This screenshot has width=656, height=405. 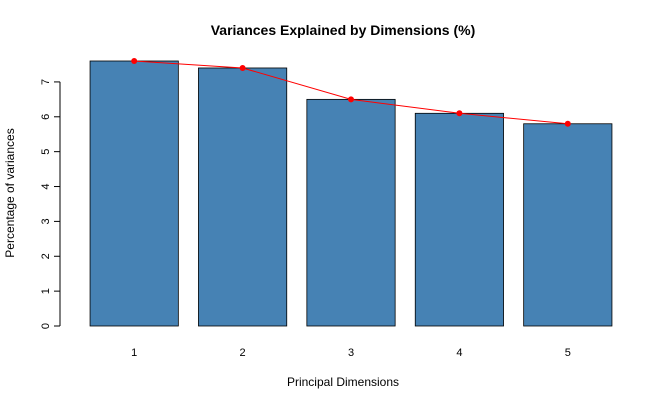 What do you see at coordinates (46, 117) in the screenshot?
I see `y-tick-label: 6` at bounding box center [46, 117].